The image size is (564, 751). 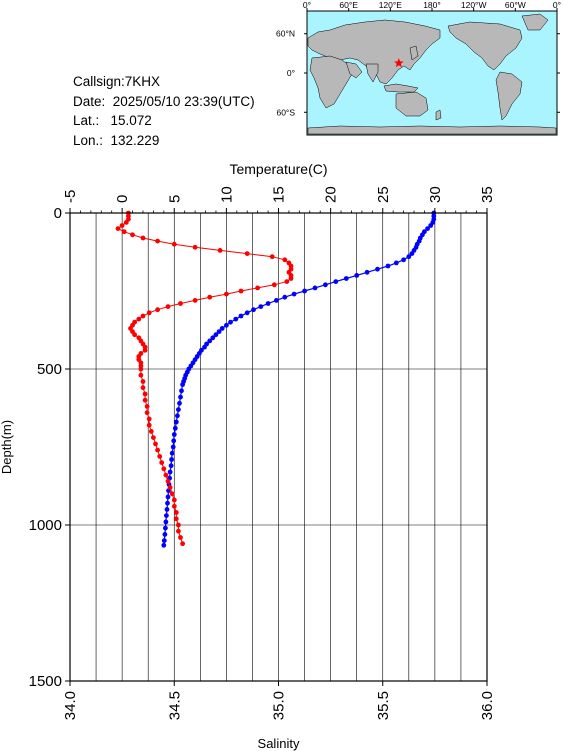 What do you see at coordinates (285, 34) in the screenshot?
I see `map-lat-label: 60°N` at bounding box center [285, 34].